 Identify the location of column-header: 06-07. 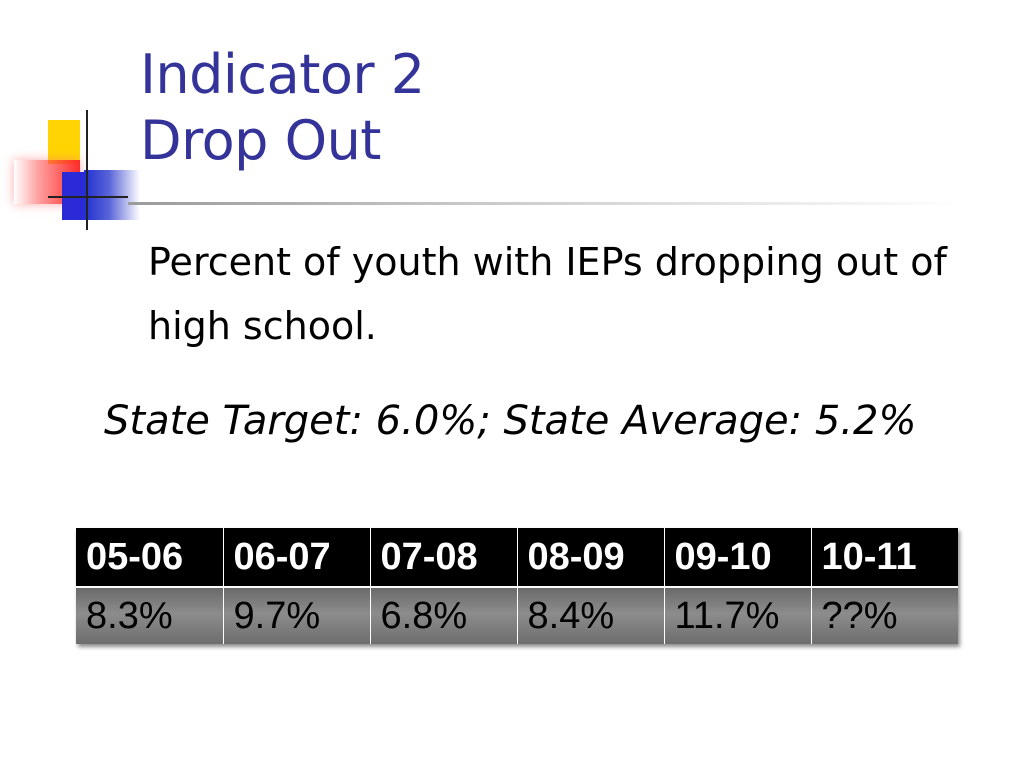
(297, 558).